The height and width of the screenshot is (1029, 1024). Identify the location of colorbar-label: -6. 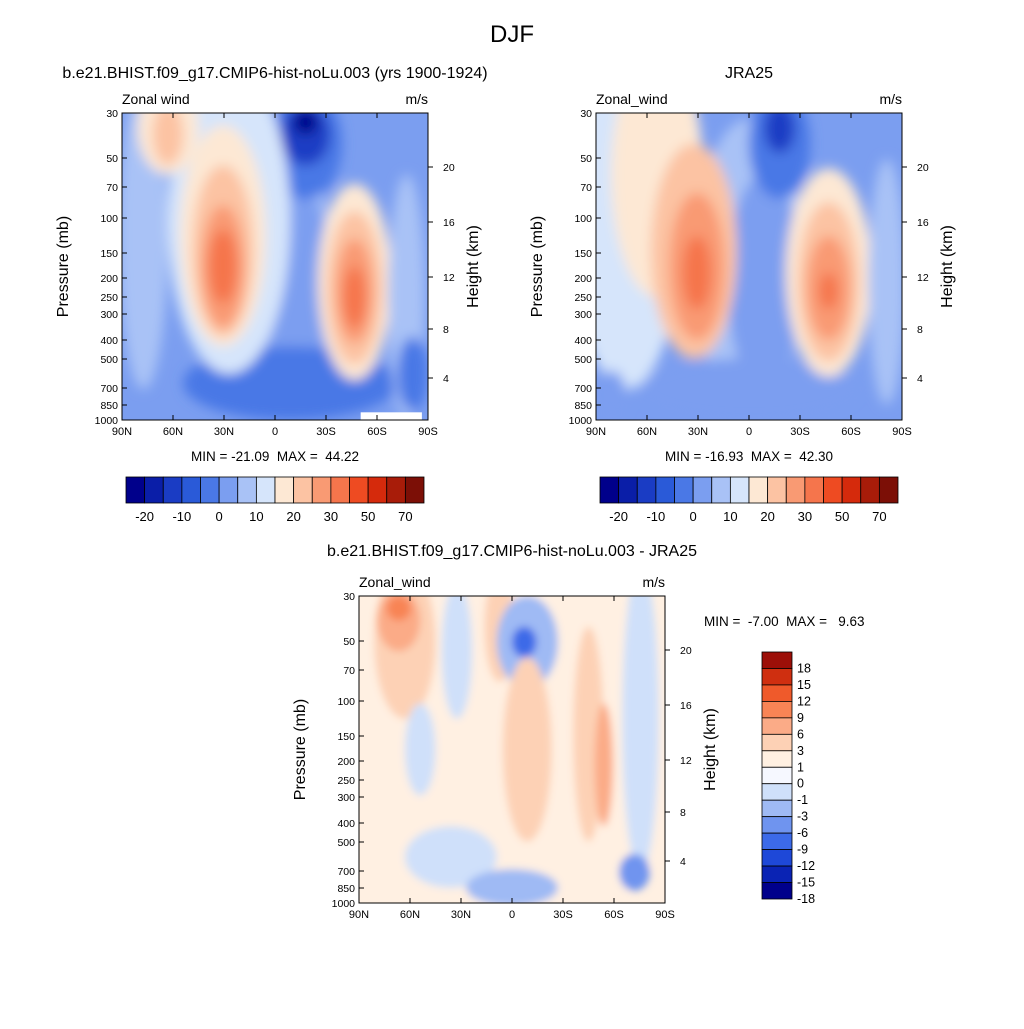
(802, 833).